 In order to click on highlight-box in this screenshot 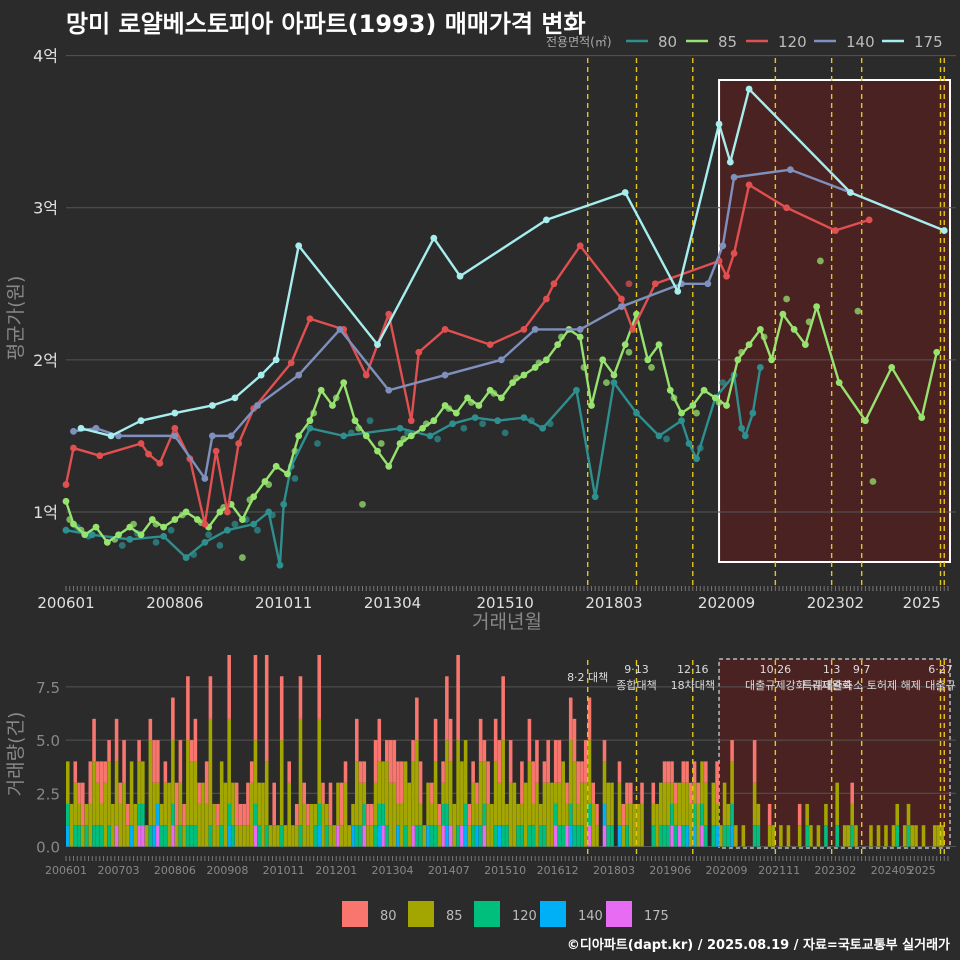, I will do `click(834, 321)`.